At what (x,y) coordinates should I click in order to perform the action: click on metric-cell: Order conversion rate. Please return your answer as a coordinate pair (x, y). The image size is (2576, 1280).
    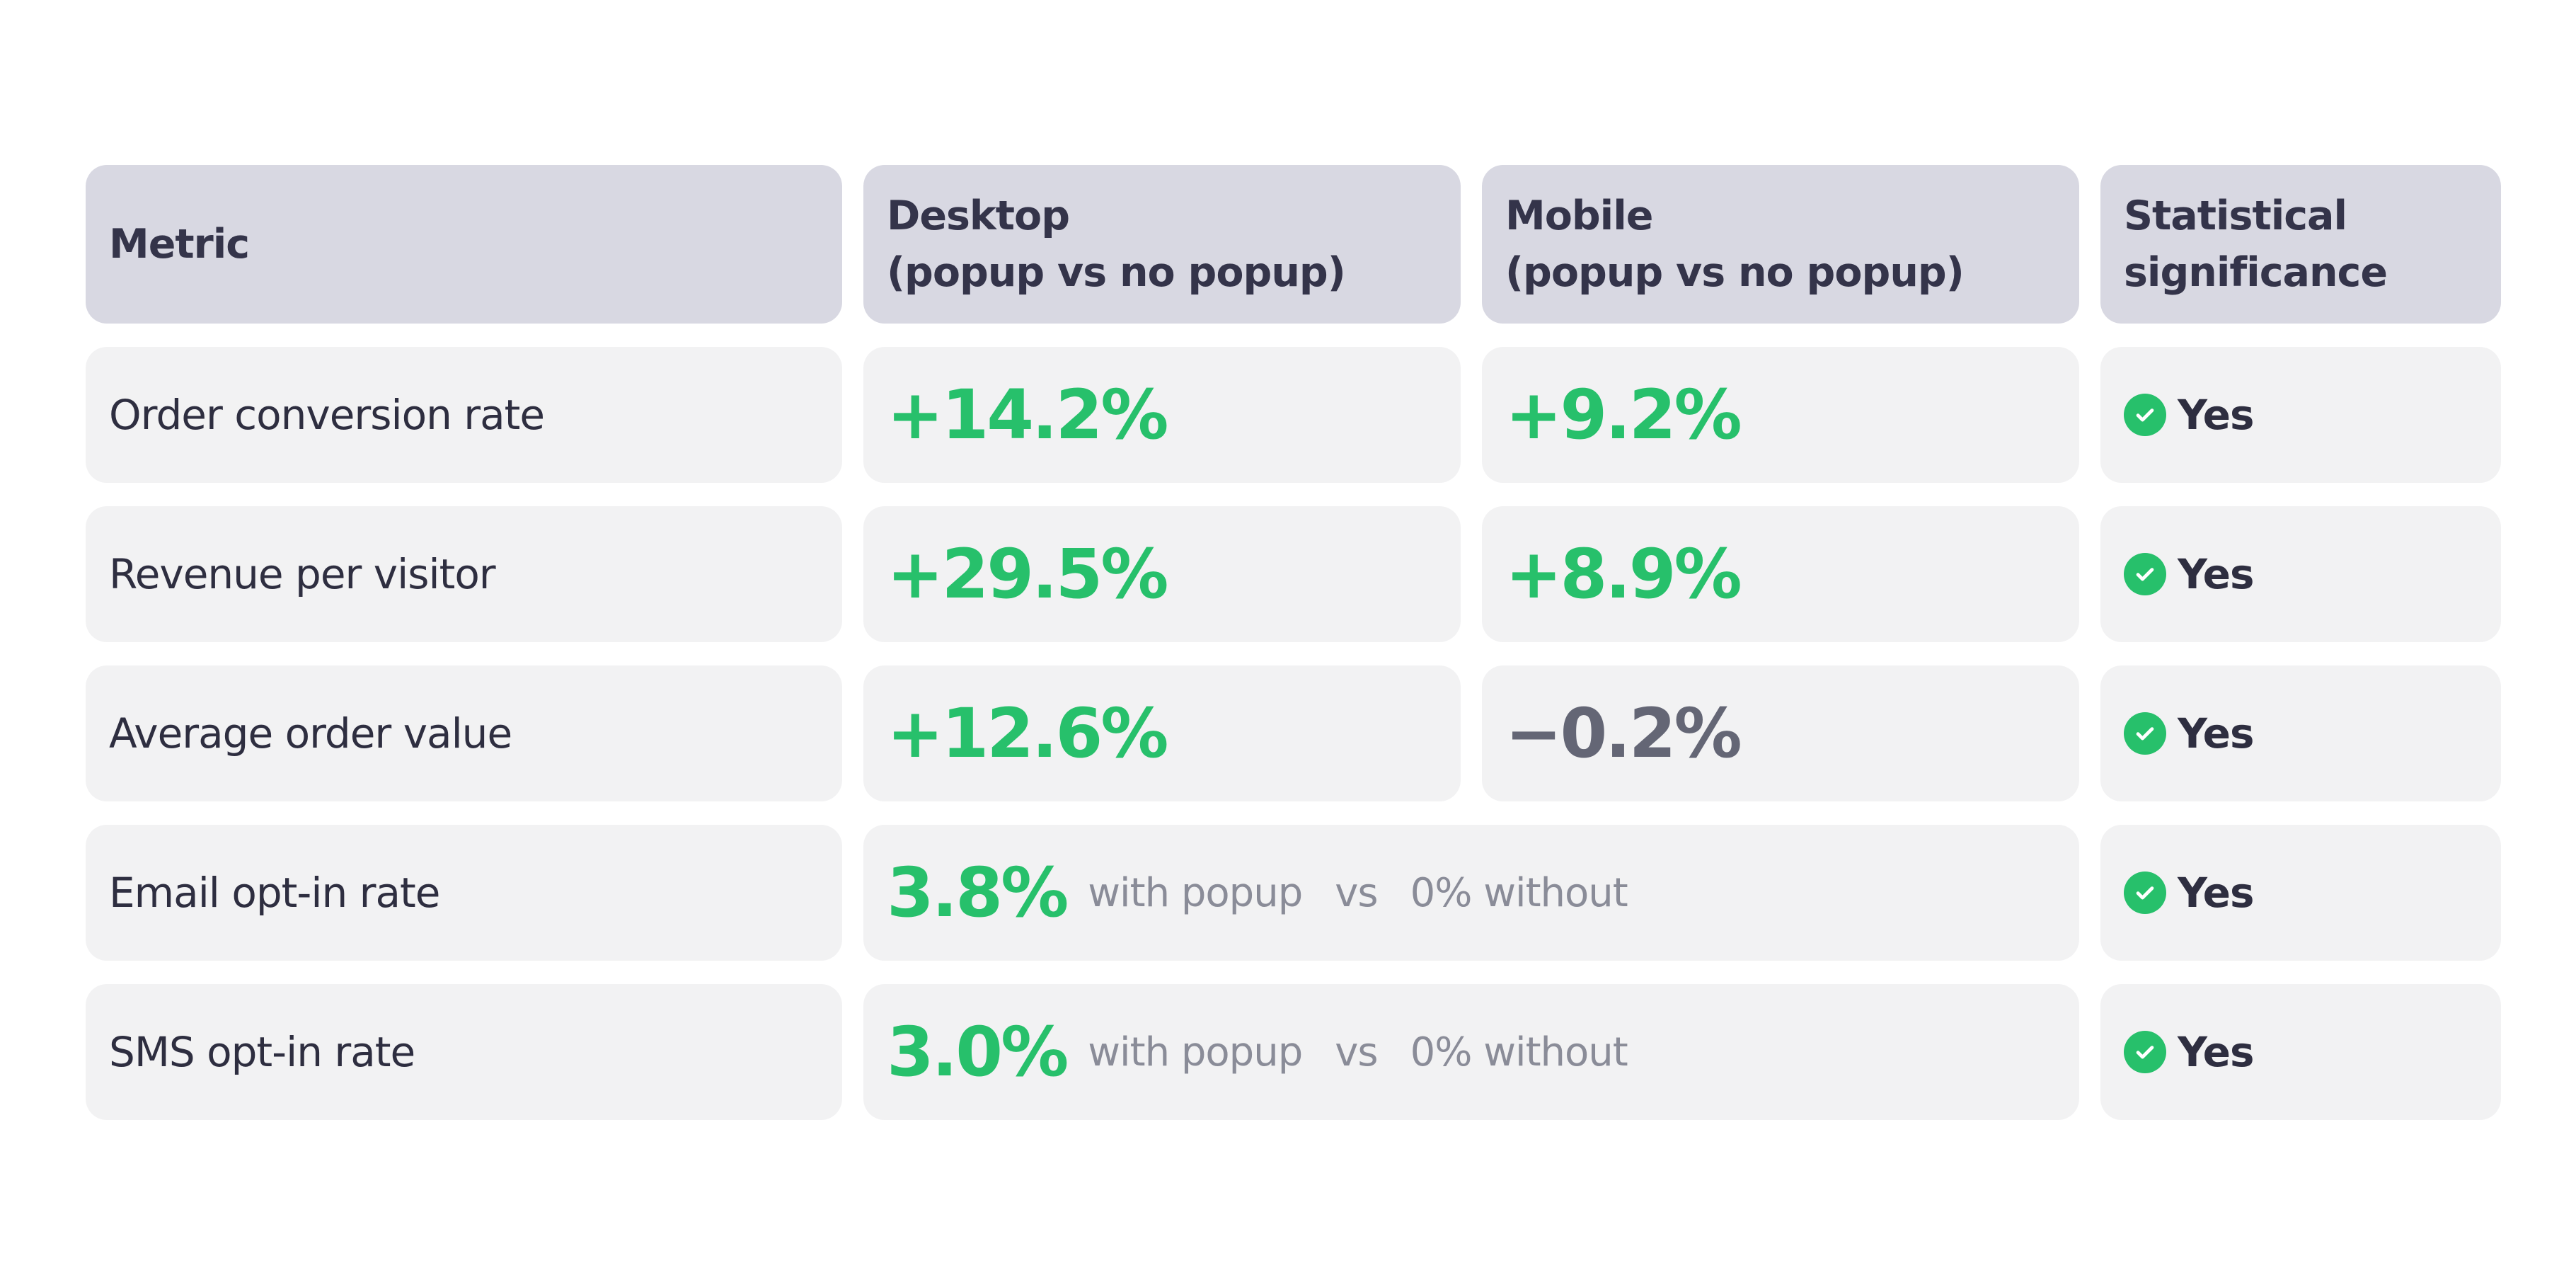
    Looking at the image, I should click on (464, 415).